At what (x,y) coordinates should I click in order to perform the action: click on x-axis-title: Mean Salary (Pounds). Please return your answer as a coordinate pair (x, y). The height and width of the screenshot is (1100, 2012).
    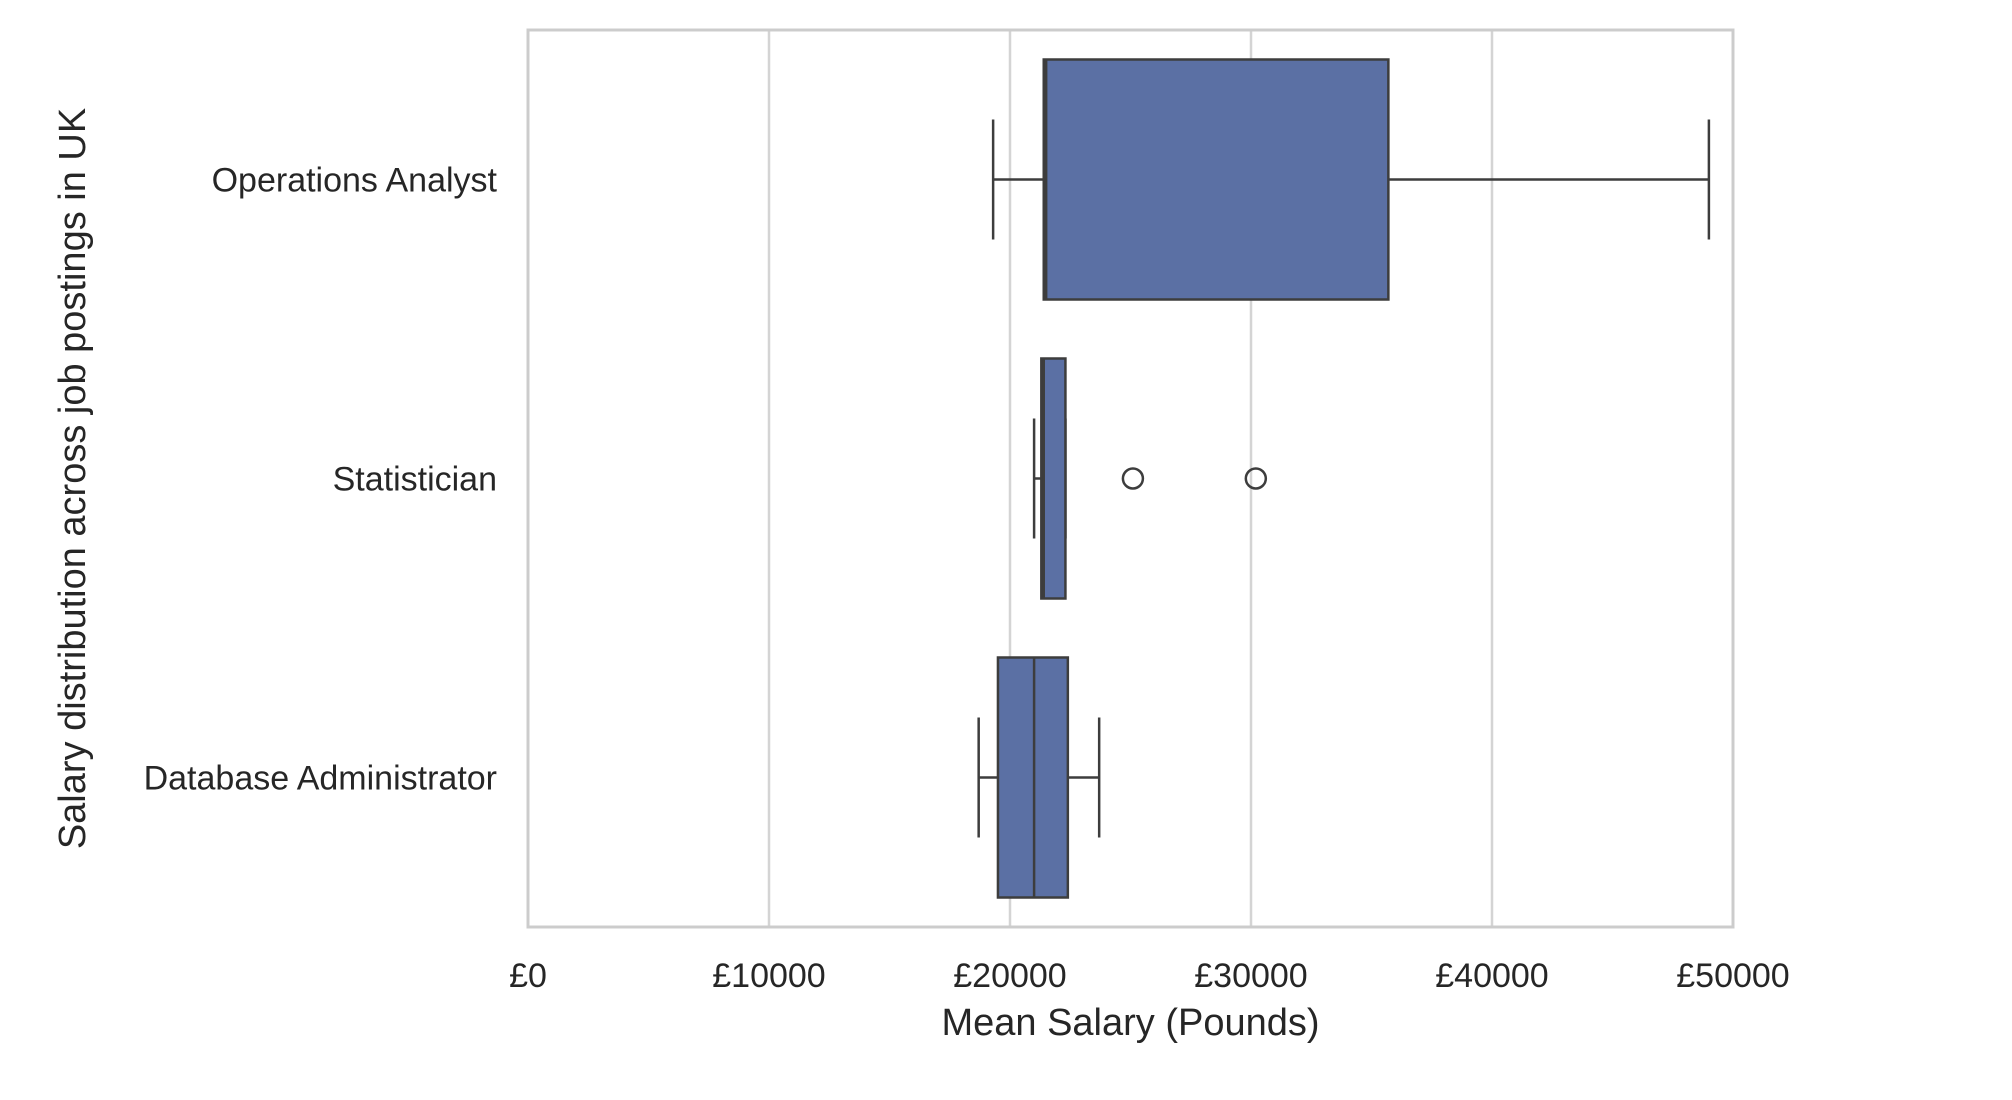
    Looking at the image, I should click on (1130, 1023).